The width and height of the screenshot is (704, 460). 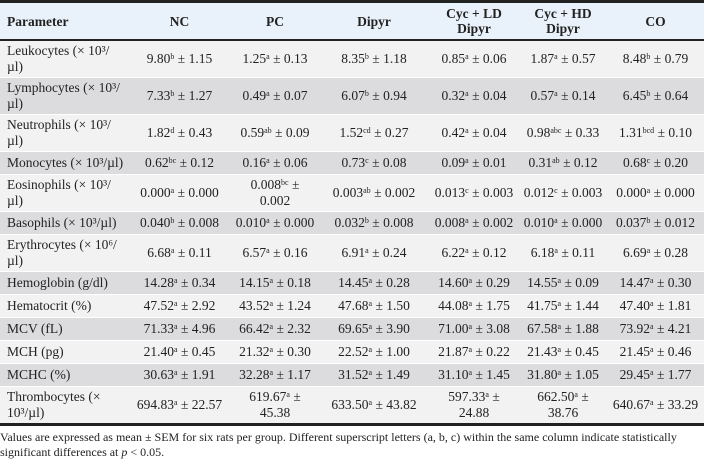 What do you see at coordinates (542, 282) in the screenshot?
I see `mean-value: 14.55` at bounding box center [542, 282].